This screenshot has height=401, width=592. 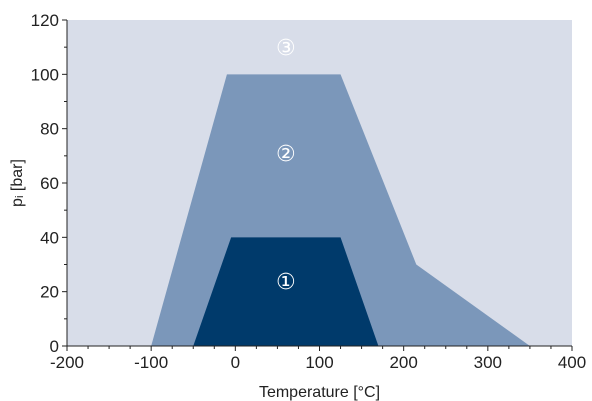 I want to click on region-labels-layer: ③ ② ①, so click(x=286, y=165).